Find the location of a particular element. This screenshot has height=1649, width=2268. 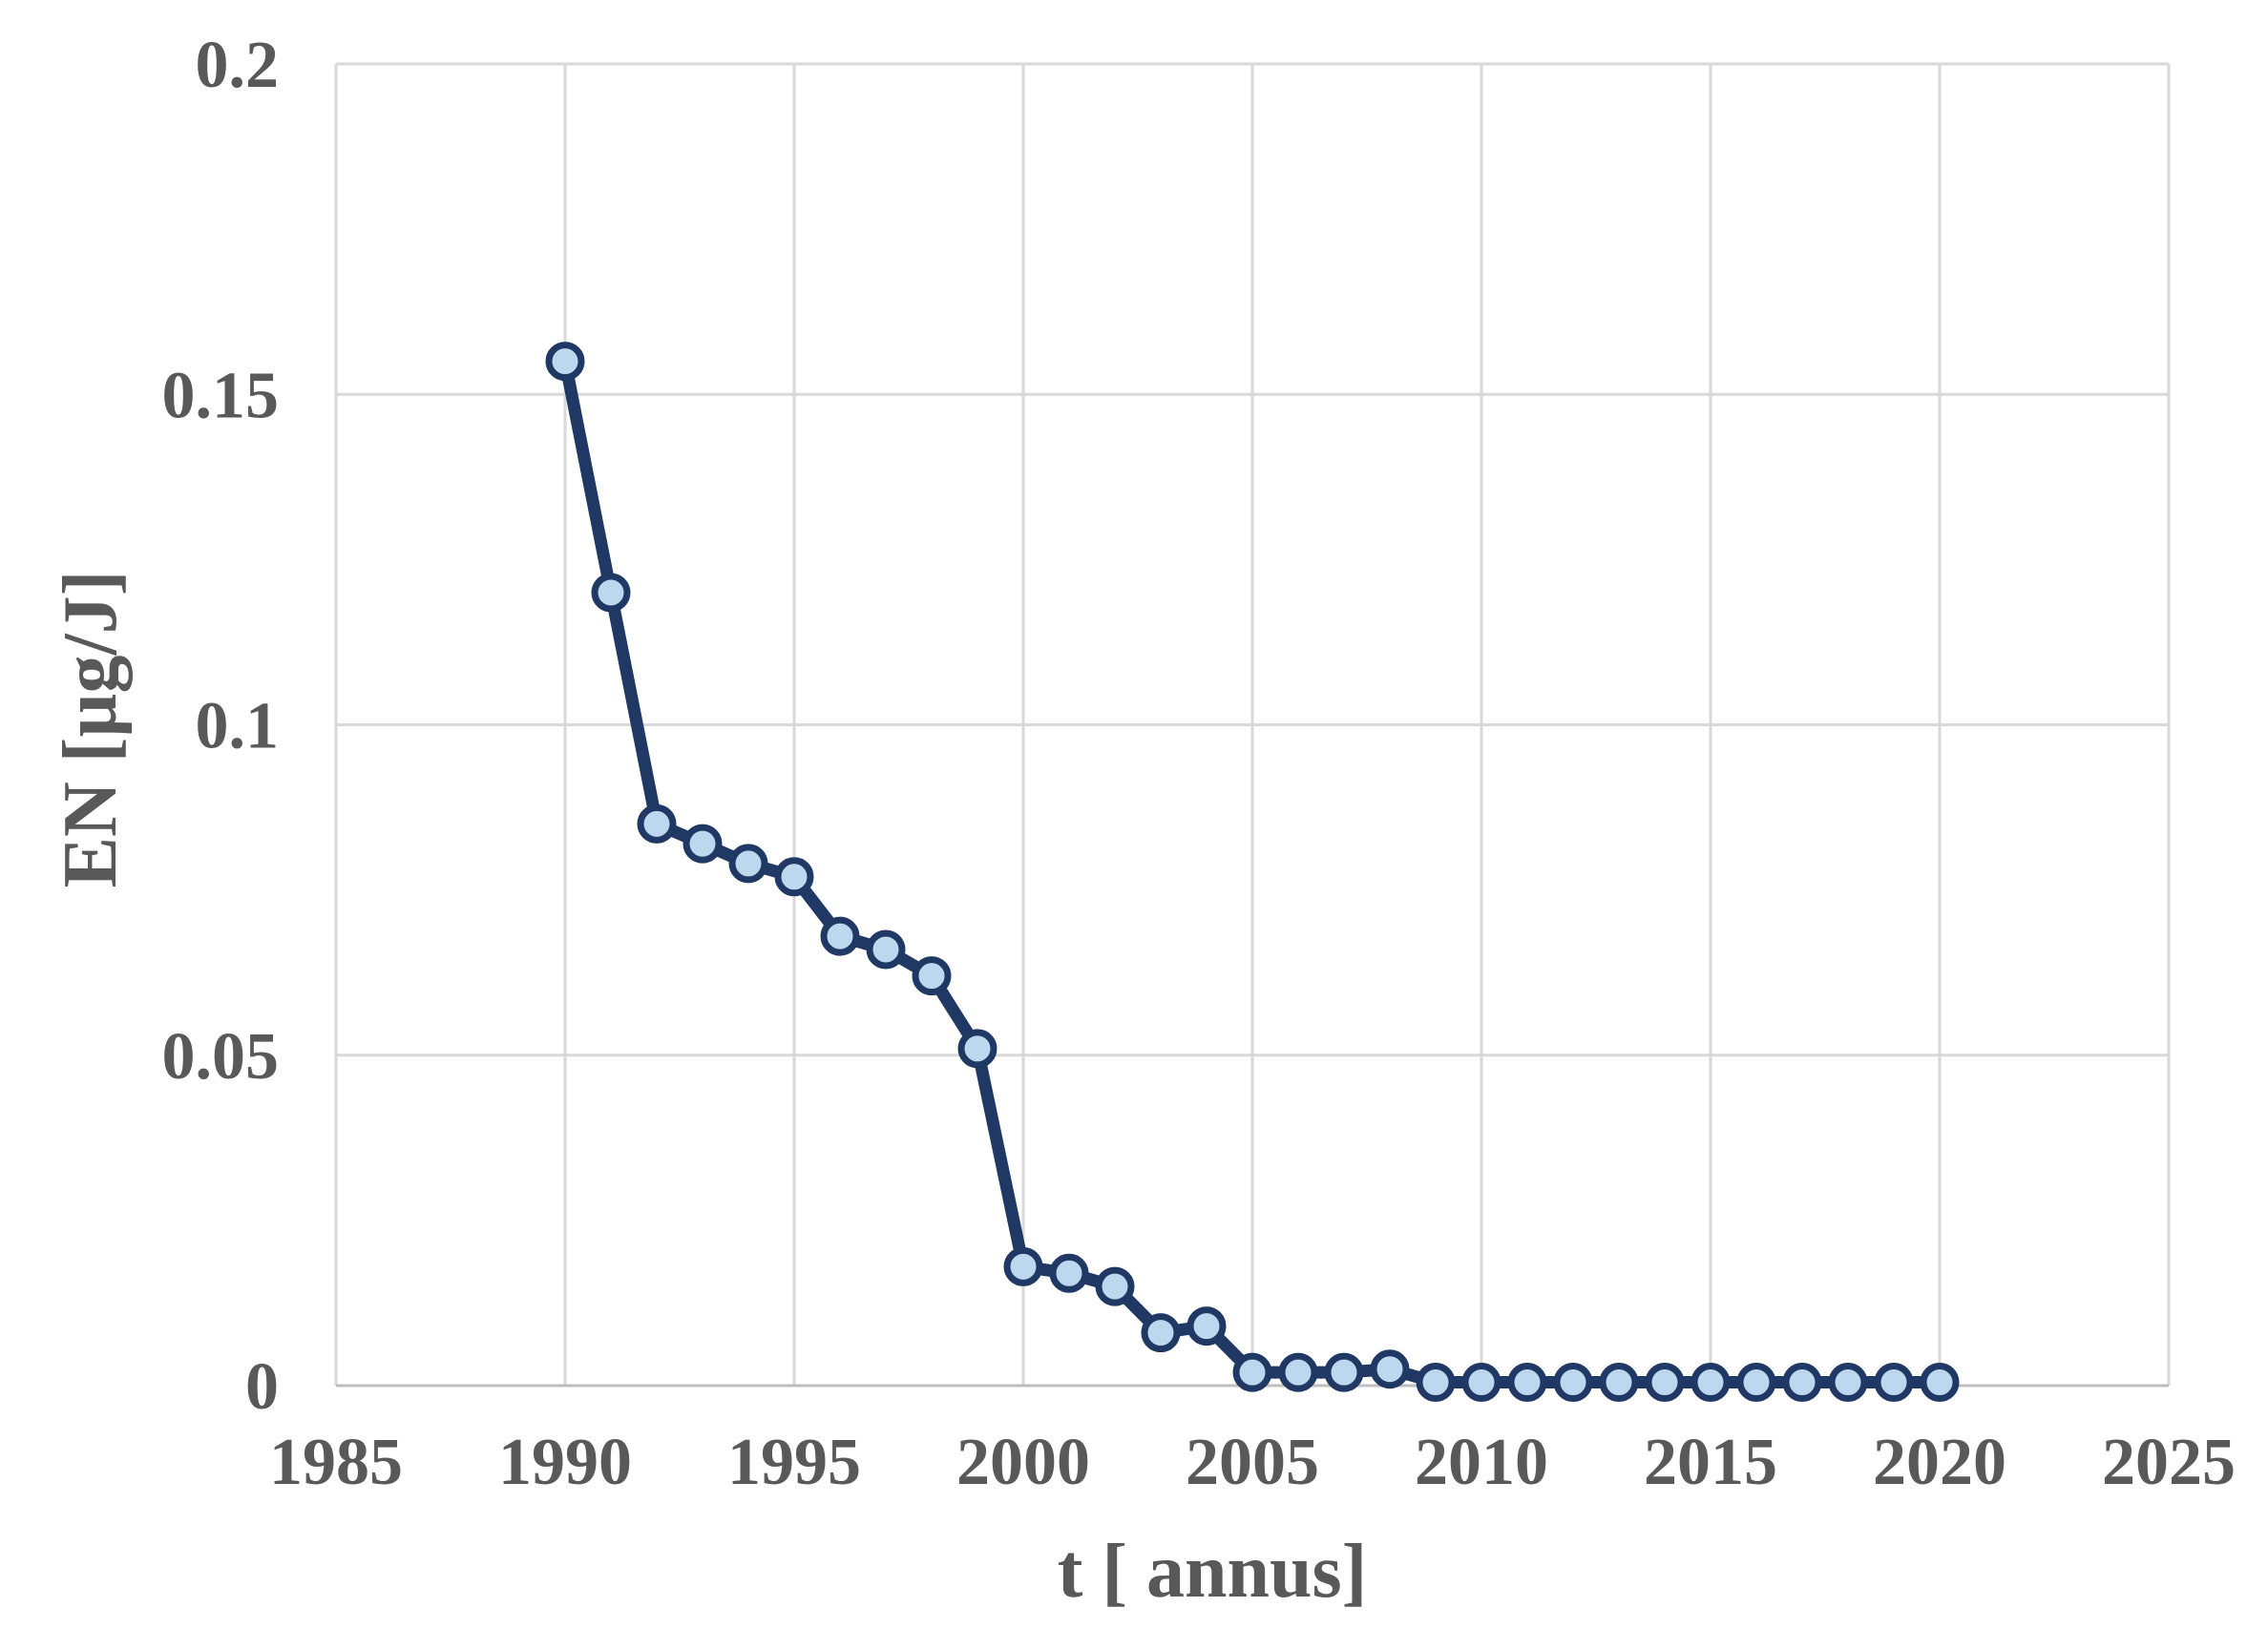

data-point-2012 is located at coordinates (1573, 1383).